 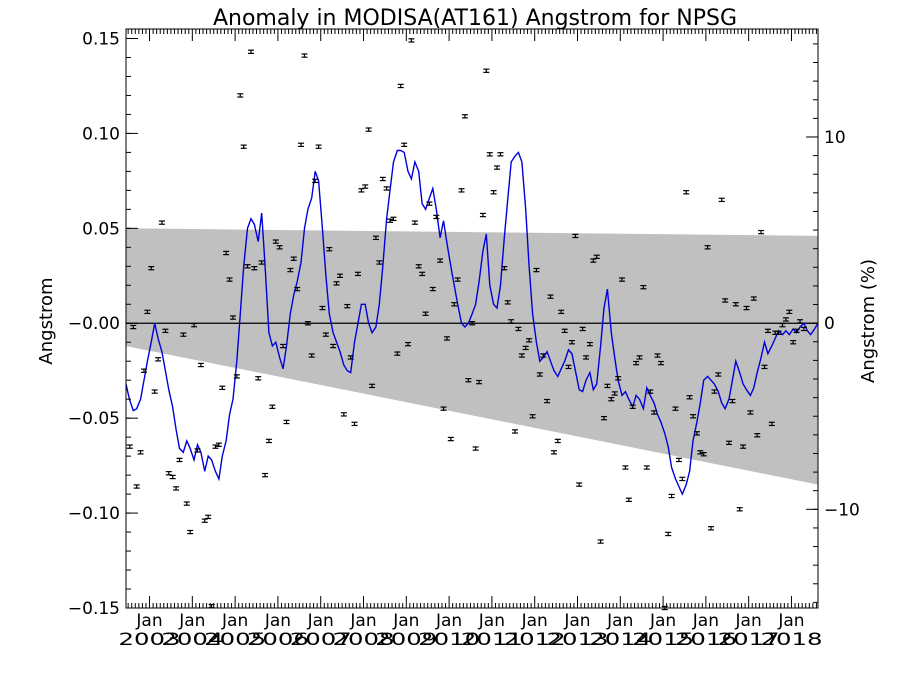 What do you see at coordinates (835, 138) in the screenshot?
I see `y-right-tick-label: 10` at bounding box center [835, 138].